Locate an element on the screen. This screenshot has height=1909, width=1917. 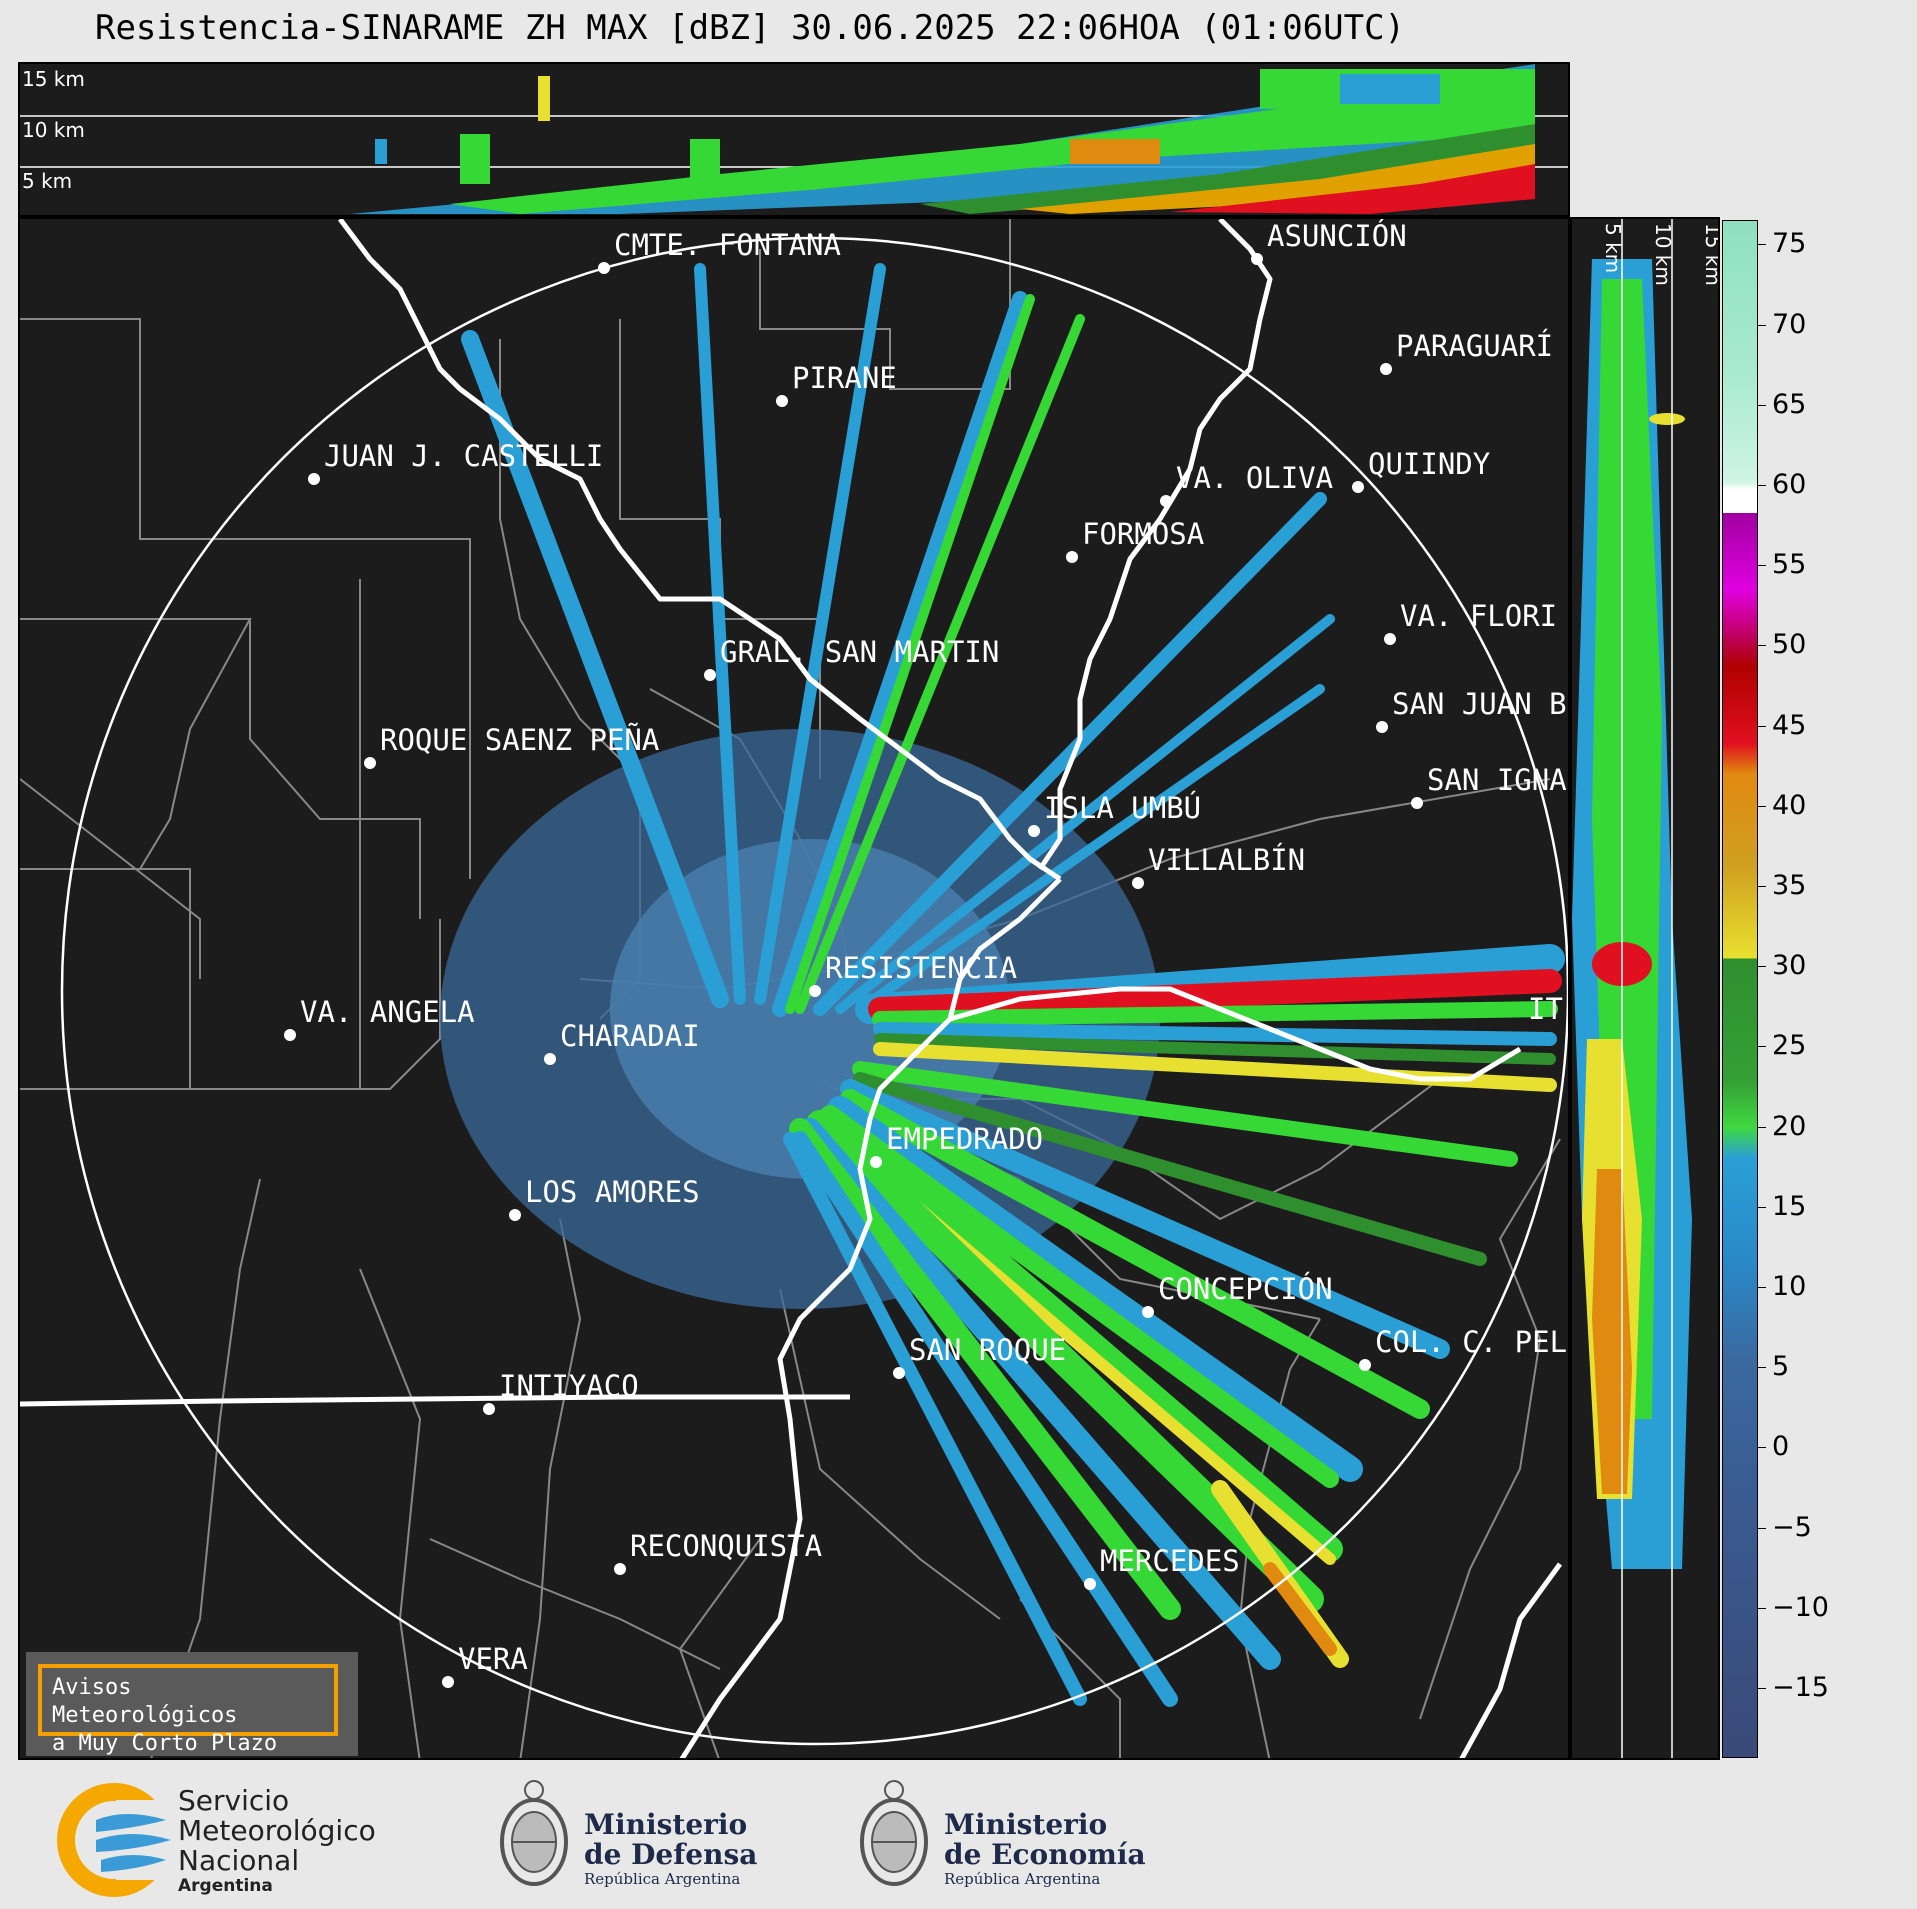
colorbar-tick: 25 is located at coordinates (1782, 1045).